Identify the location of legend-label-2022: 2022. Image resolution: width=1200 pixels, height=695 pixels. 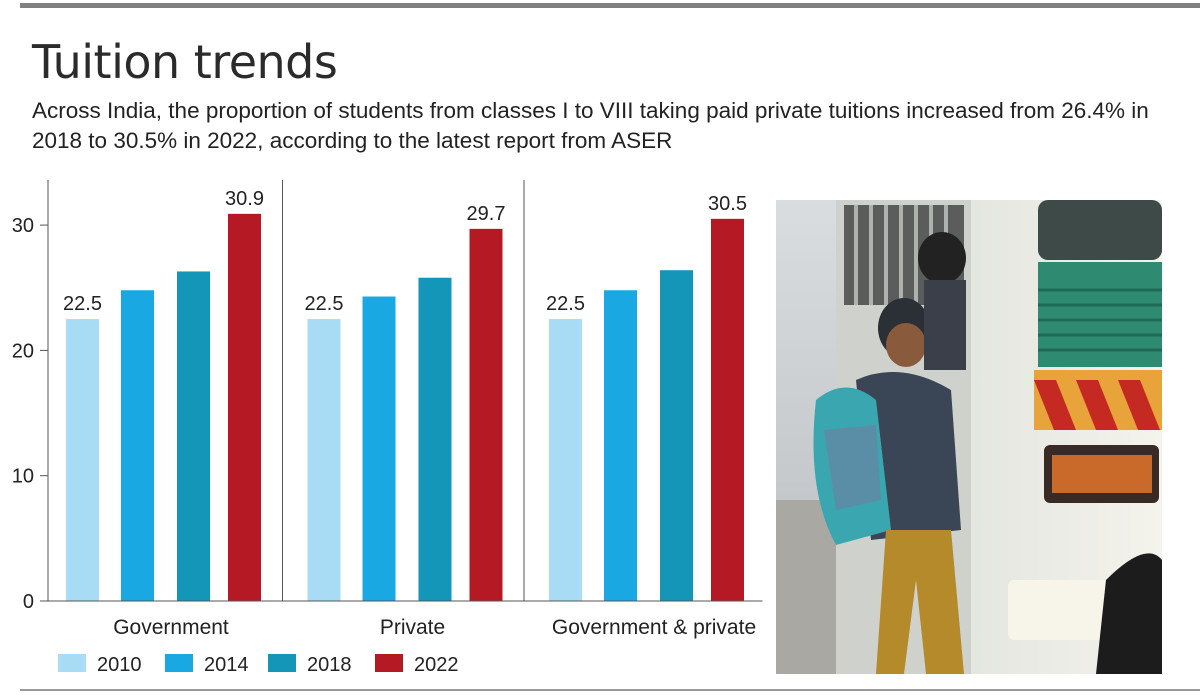
(436, 665).